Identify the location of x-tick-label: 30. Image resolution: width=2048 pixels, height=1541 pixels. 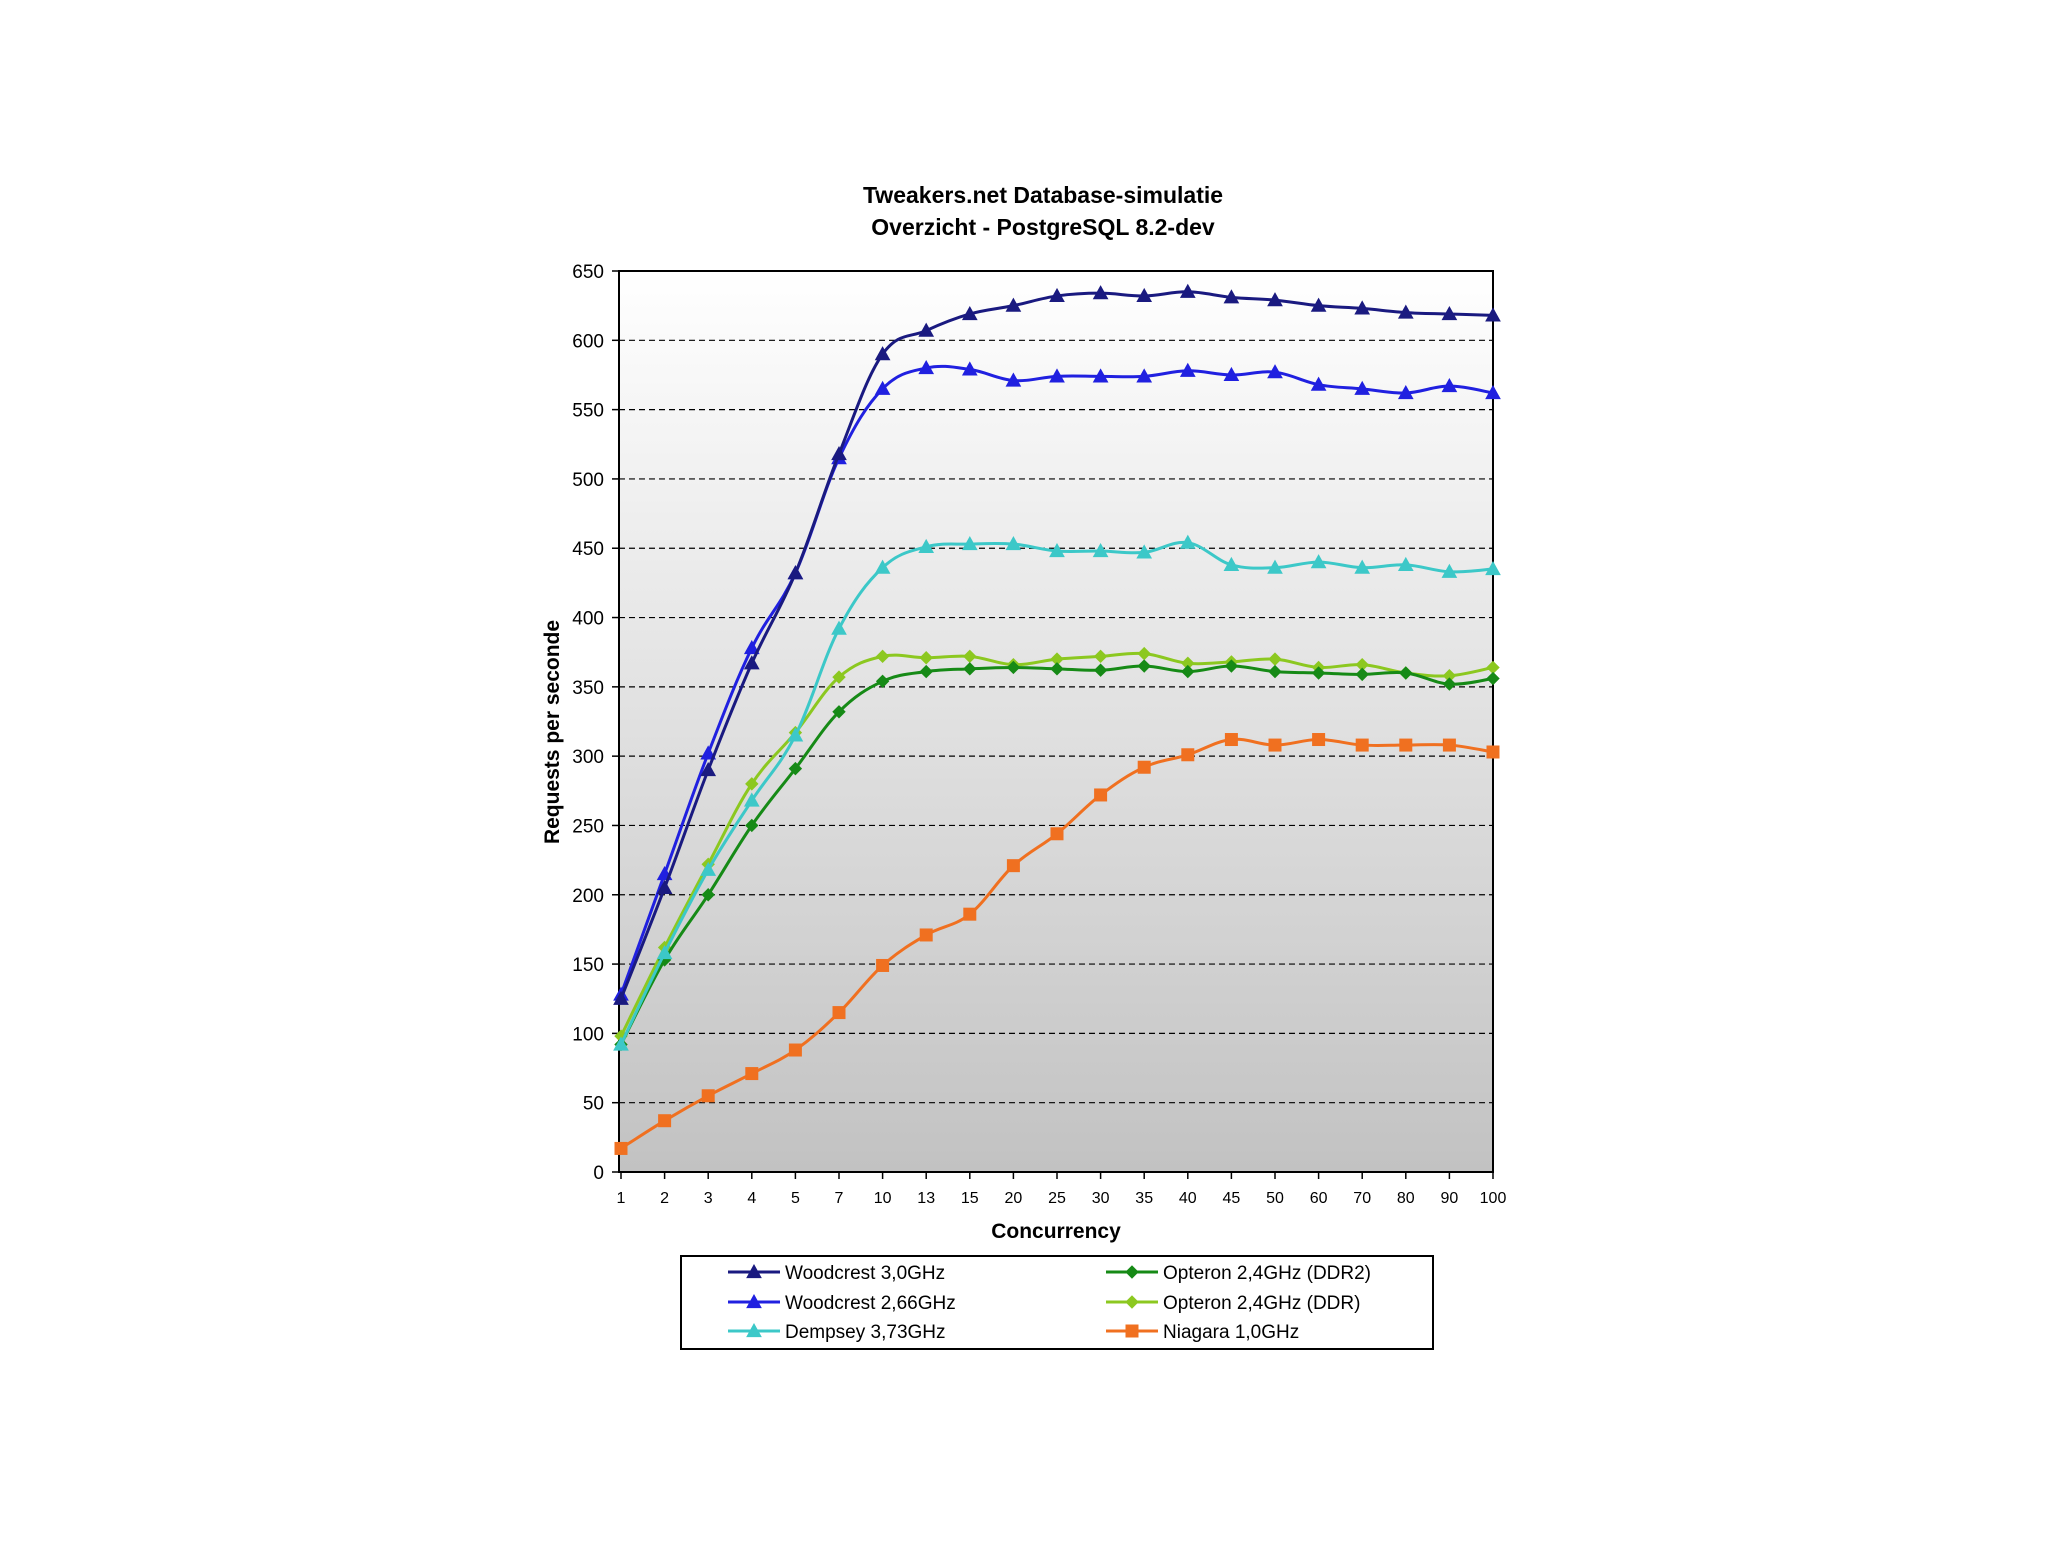
(1101, 1198).